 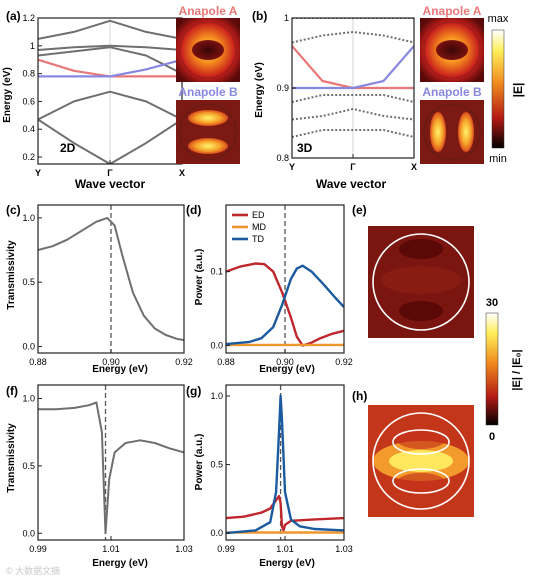 I want to click on ytick-label-c-1: 0.5, so click(x=28, y=282).